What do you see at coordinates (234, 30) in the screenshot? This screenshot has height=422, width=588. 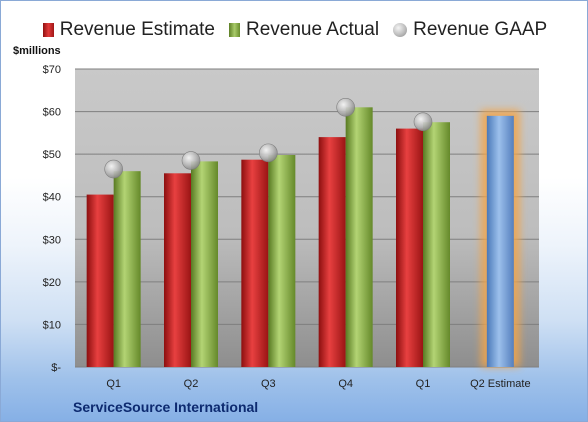 I see `legend-swatch-actual` at bounding box center [234, 30].